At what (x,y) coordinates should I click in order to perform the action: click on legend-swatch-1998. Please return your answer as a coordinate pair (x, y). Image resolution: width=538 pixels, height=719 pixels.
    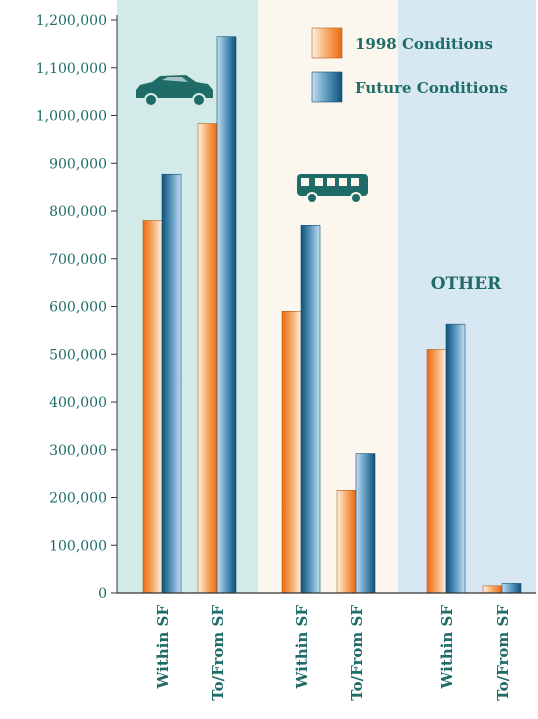
    Looking at the image, I should click on (327, 43).